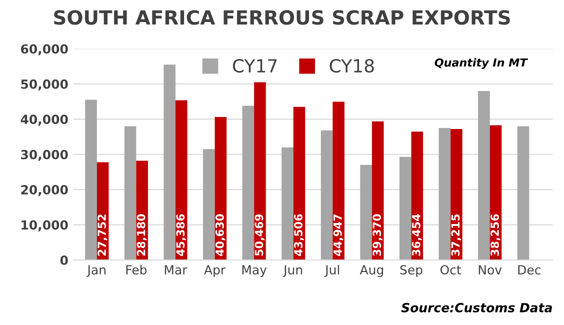 This screenshot has width=564, height=325. I want to click on x-tick-label: Sep, so click(411, 271).